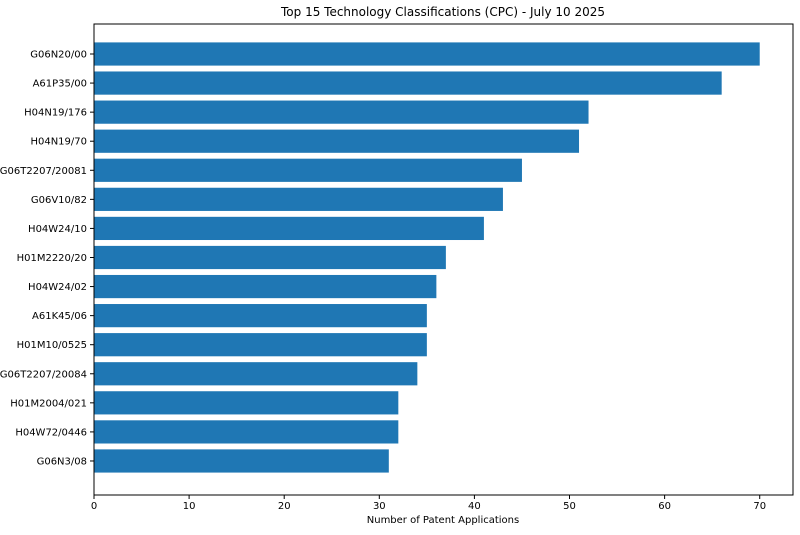 The height and width of the screenshot is (535, 800). What do you see at coordinates (759, 506) in the screenshot?
I see `x-tick-label: 70` at bounding box center [759, 506].